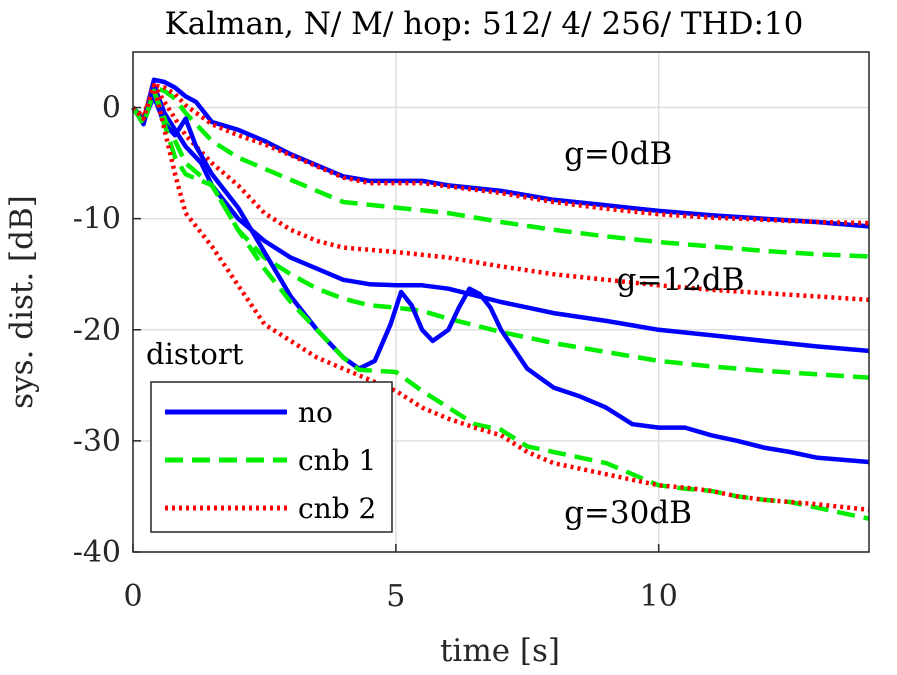 The height and width of the screenshot is (675, 897). What do you see at coordinates (628, 513) in the screenshot?
I see `annotation-g30dB: g=30dB` at bounding box center [628, 513].